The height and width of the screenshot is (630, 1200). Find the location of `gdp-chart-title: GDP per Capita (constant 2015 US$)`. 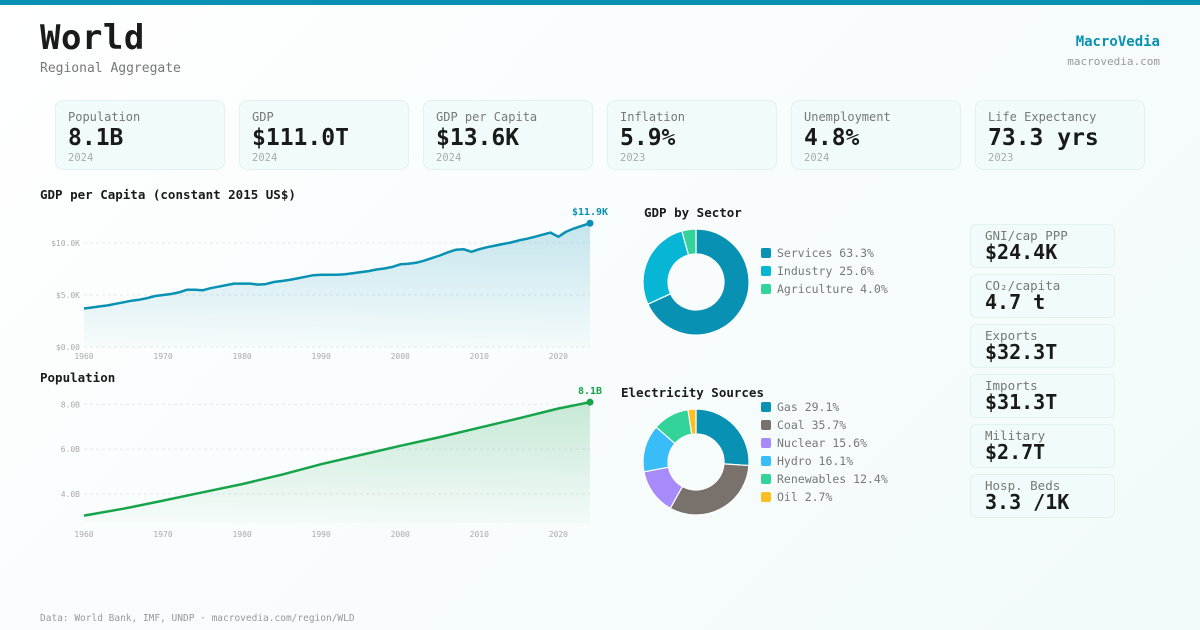

gdp-chart-title: GDP per Capita (constant 2015 US$) is located at coordinates (168, 194).